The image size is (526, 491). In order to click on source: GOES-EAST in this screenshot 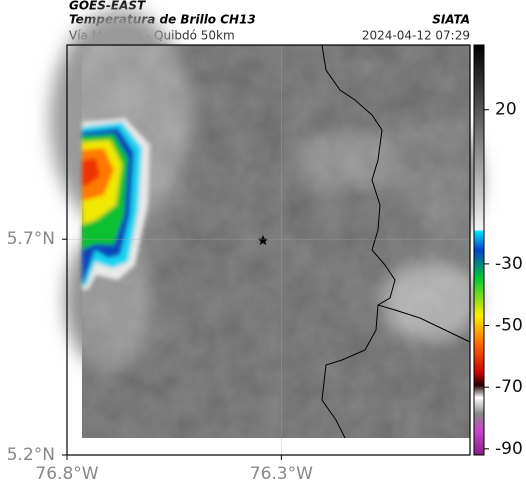, I will do `click(107, 6)`.